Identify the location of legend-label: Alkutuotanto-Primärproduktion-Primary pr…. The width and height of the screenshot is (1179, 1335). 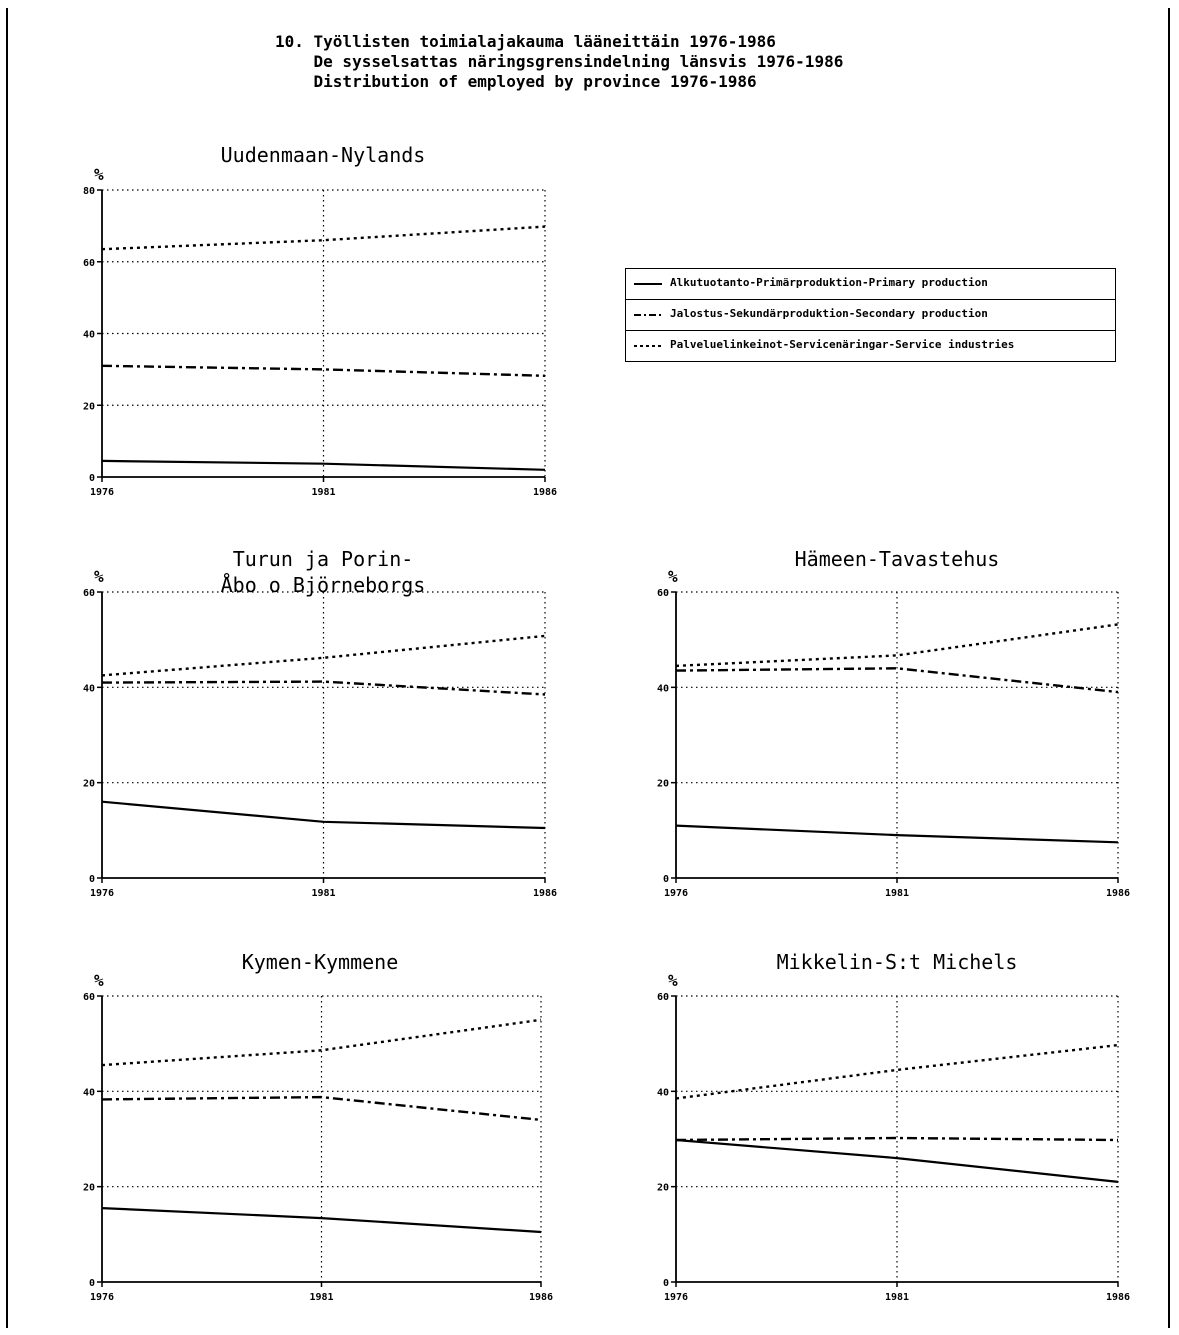
(829, 282).